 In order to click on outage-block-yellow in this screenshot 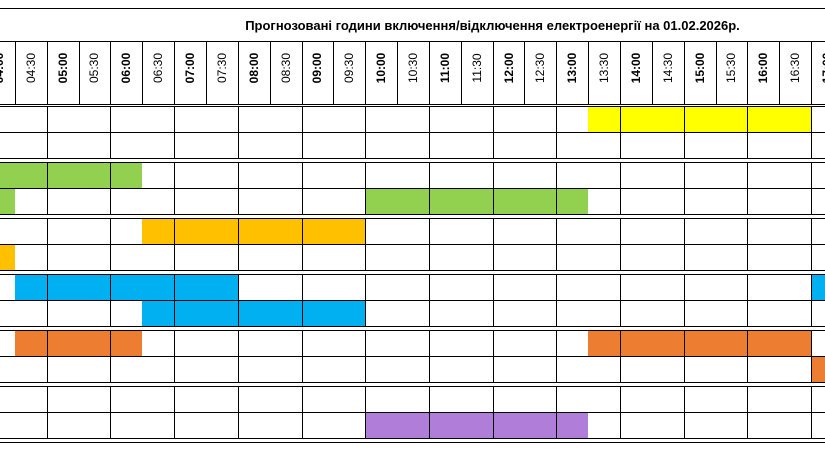, I will do `click(700, 119)`.